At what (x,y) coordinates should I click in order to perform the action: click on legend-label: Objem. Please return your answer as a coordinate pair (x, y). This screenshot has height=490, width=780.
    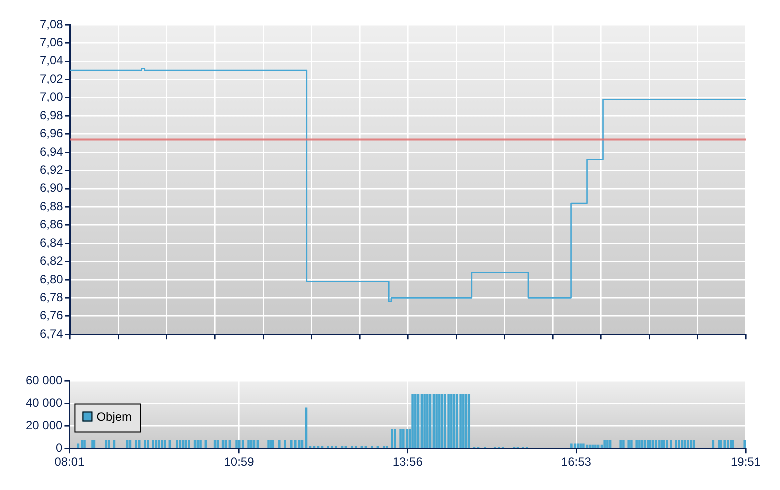
    Looking at the image, I should click on (114, 417).